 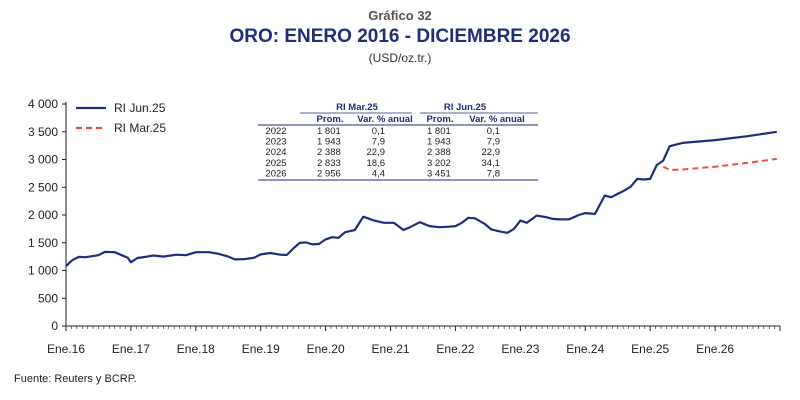 What do you see at coordinates (275, 142) in the screenshot?
I see `table-row-year: 2023` at bounding box center [275, 142].